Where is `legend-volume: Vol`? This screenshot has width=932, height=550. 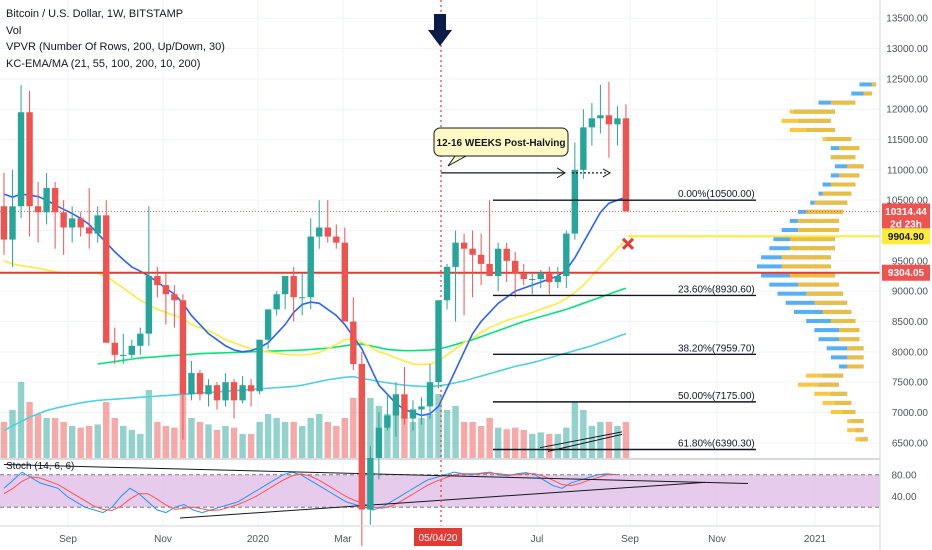
legend-volume: Vol is located at coordinates (14, 30).